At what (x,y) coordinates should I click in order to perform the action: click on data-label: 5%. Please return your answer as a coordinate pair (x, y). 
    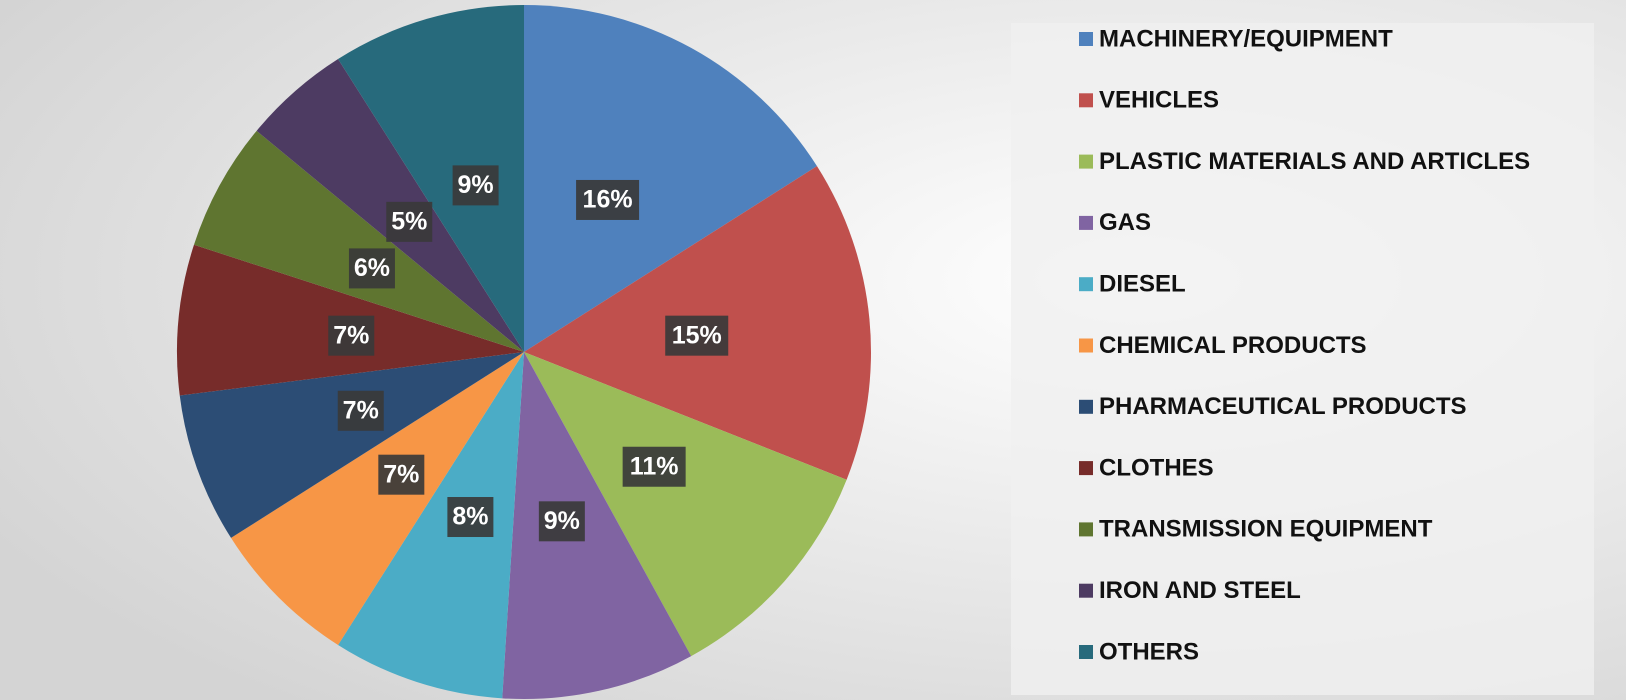
    Looking at the image, I should click on (409, 221).